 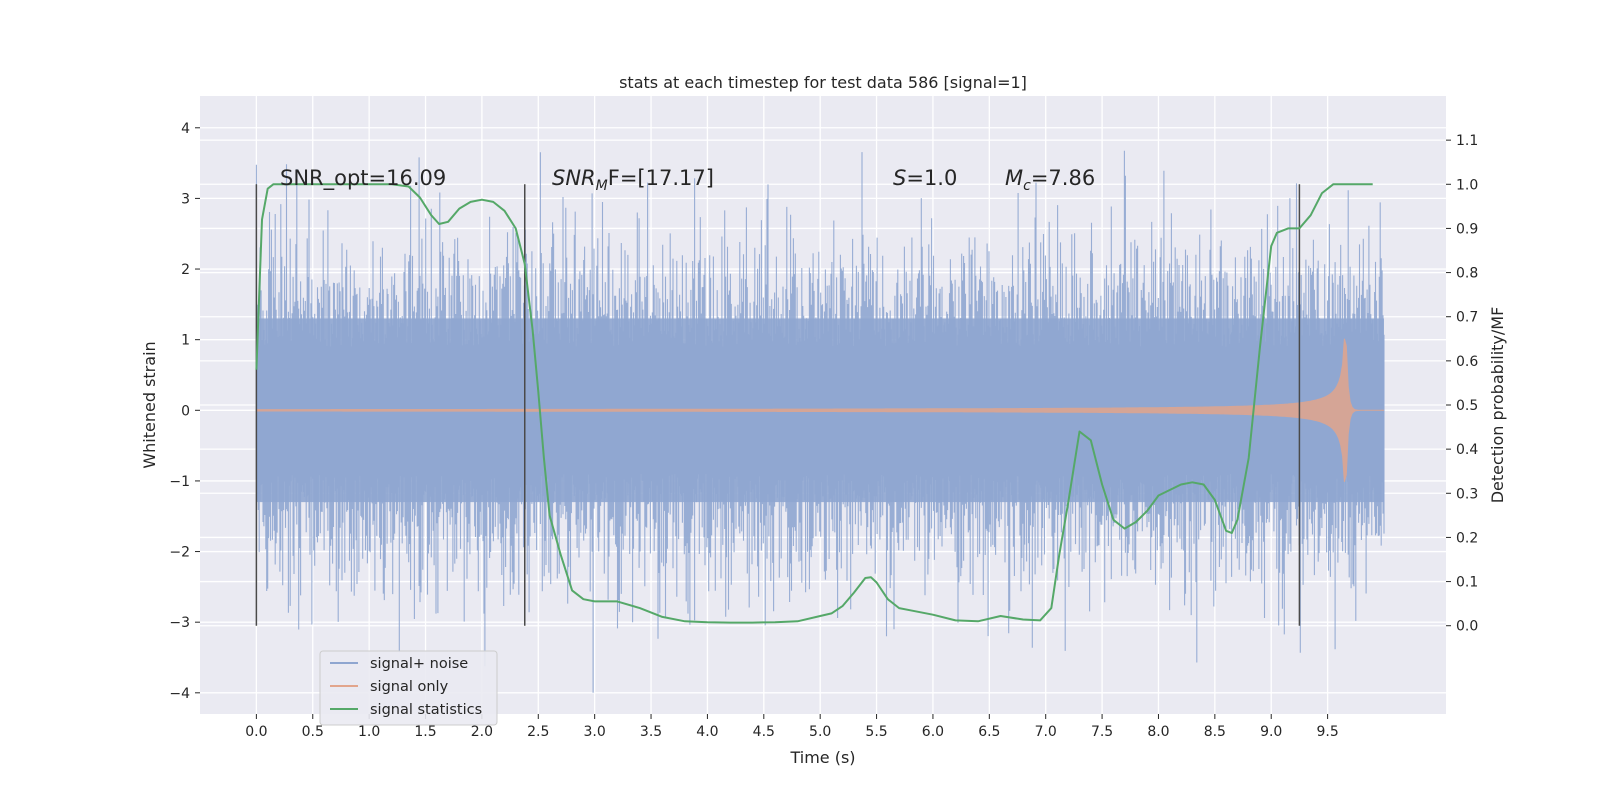 I want to click on legend-label-signal-only: signal only, so click(x=409, y=687).